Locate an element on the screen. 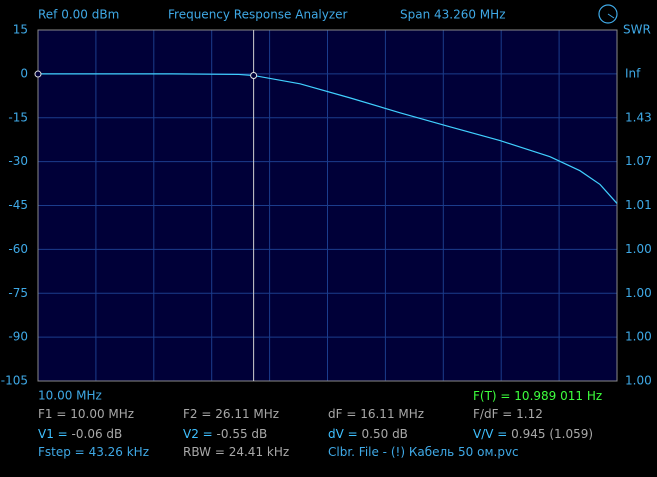 The width and height of the screenshot is (657, 477). readout-value: 24.41 kHz is located at coordinates (259, 452).